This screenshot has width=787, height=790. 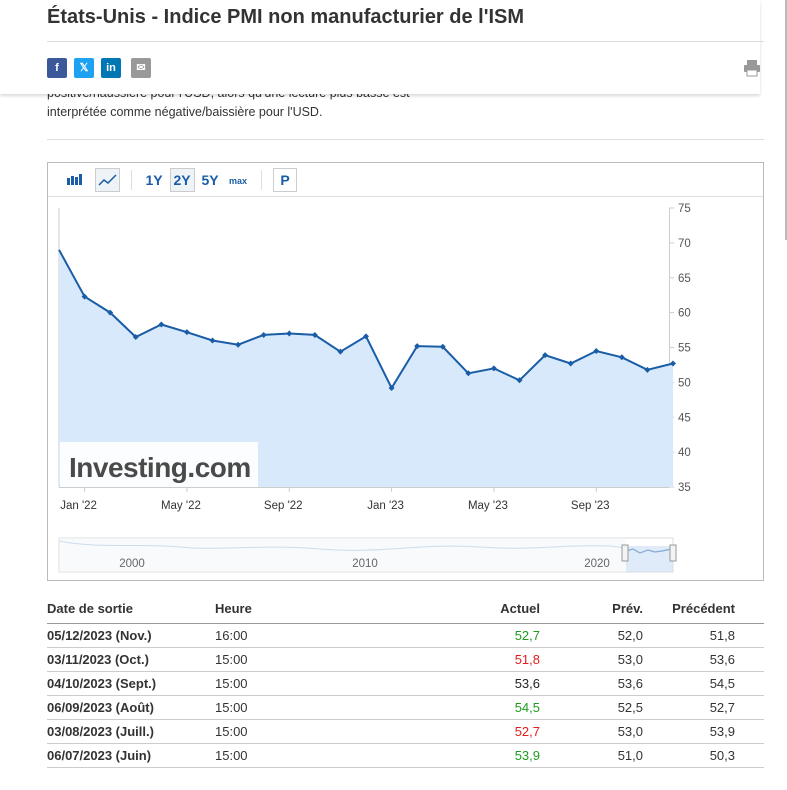 I want to click on facebook-button: f, so click(x=57, y=68).